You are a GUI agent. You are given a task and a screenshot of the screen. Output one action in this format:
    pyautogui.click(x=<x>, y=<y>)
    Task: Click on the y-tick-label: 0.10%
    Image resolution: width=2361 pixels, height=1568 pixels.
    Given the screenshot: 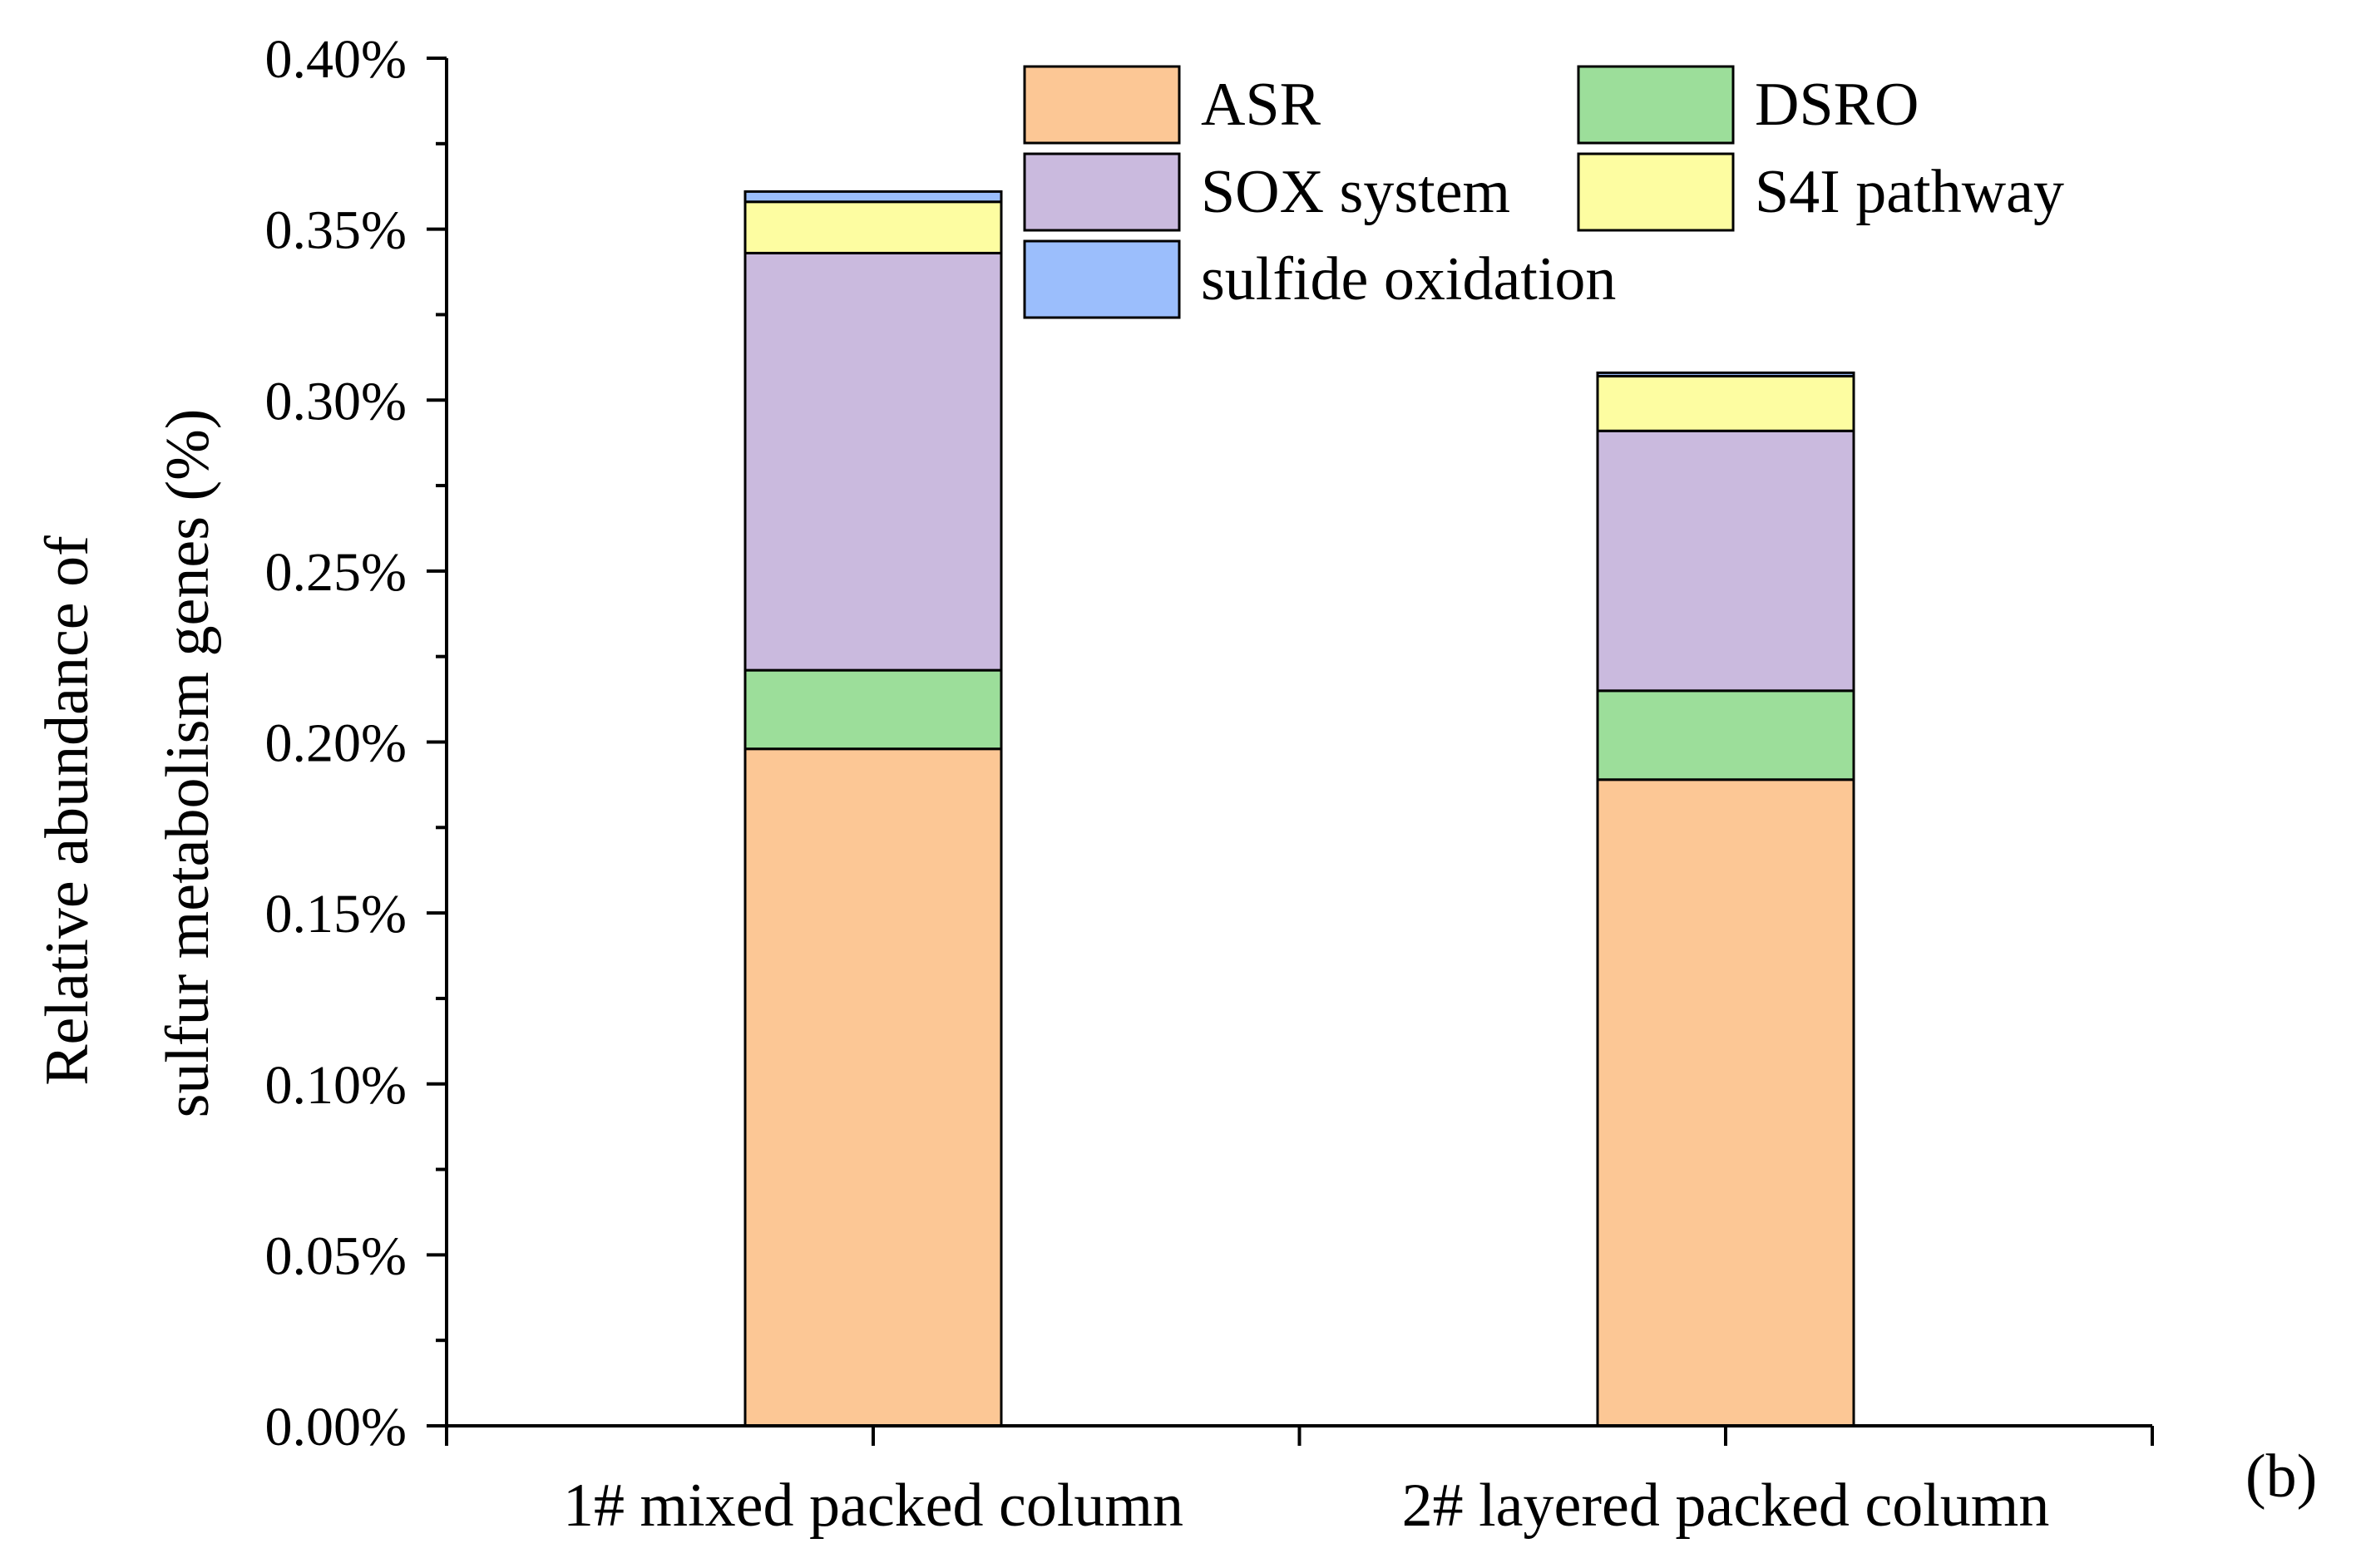 What is the action you would take?
    pyautogui.click(x=336, y=1085)
    